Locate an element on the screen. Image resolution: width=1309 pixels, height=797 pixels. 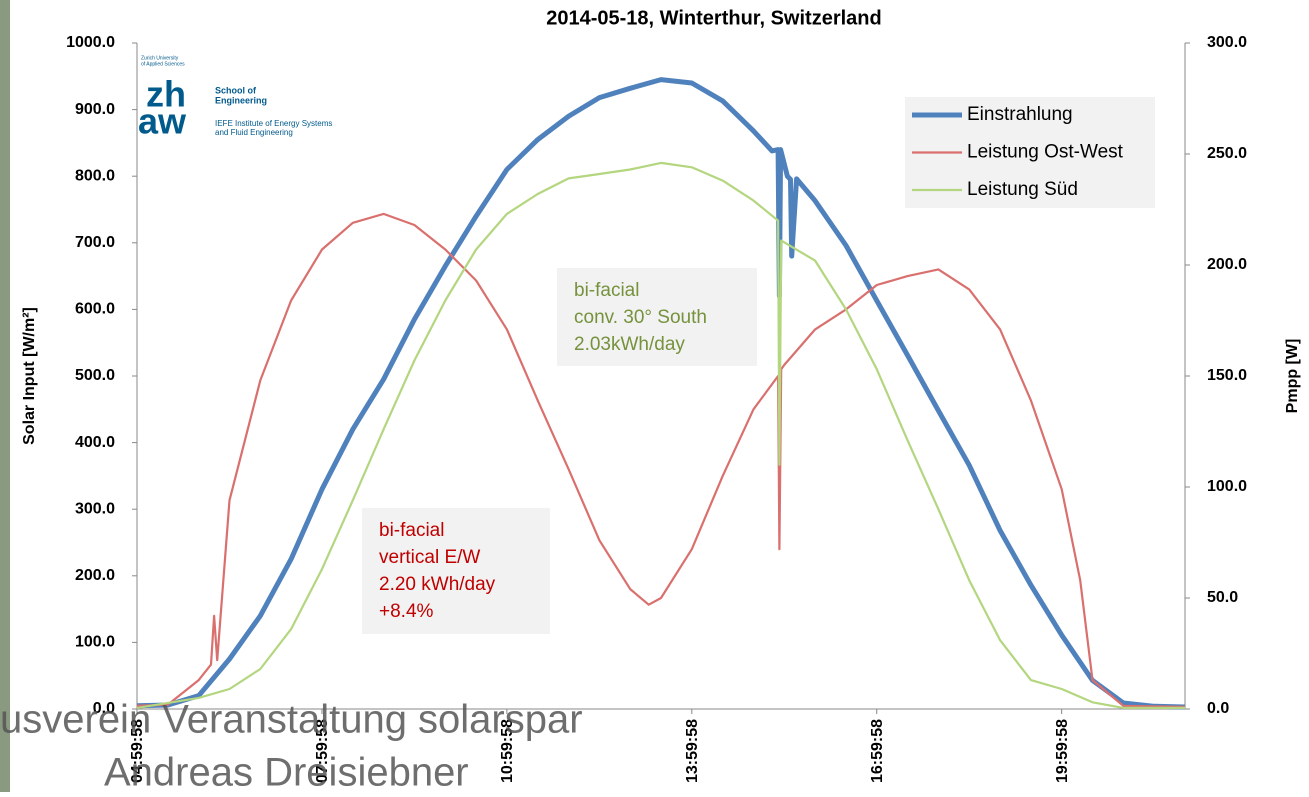
y2-tick-label: 50.0 is located at coordinates (1222, 597).